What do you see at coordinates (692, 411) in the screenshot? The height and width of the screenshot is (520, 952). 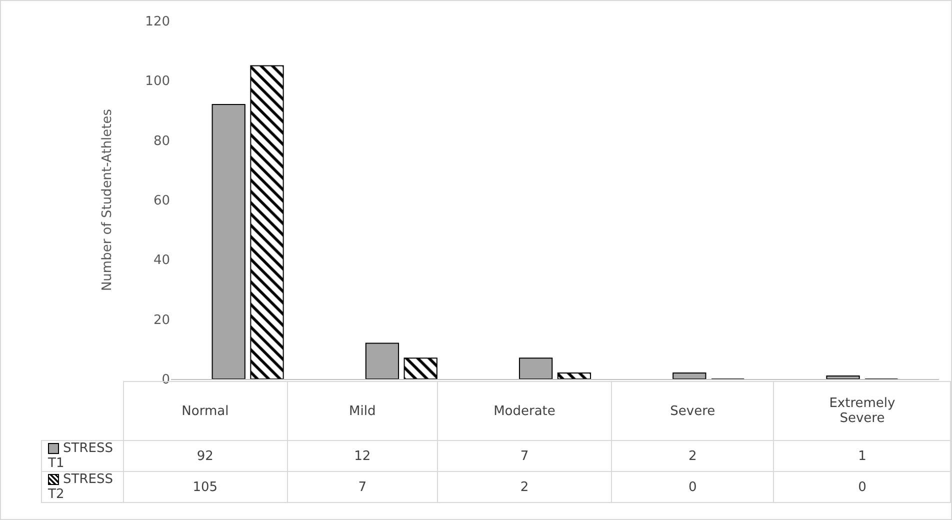 I see `x-tick-label: Severe` at bounding box center [692, 411].